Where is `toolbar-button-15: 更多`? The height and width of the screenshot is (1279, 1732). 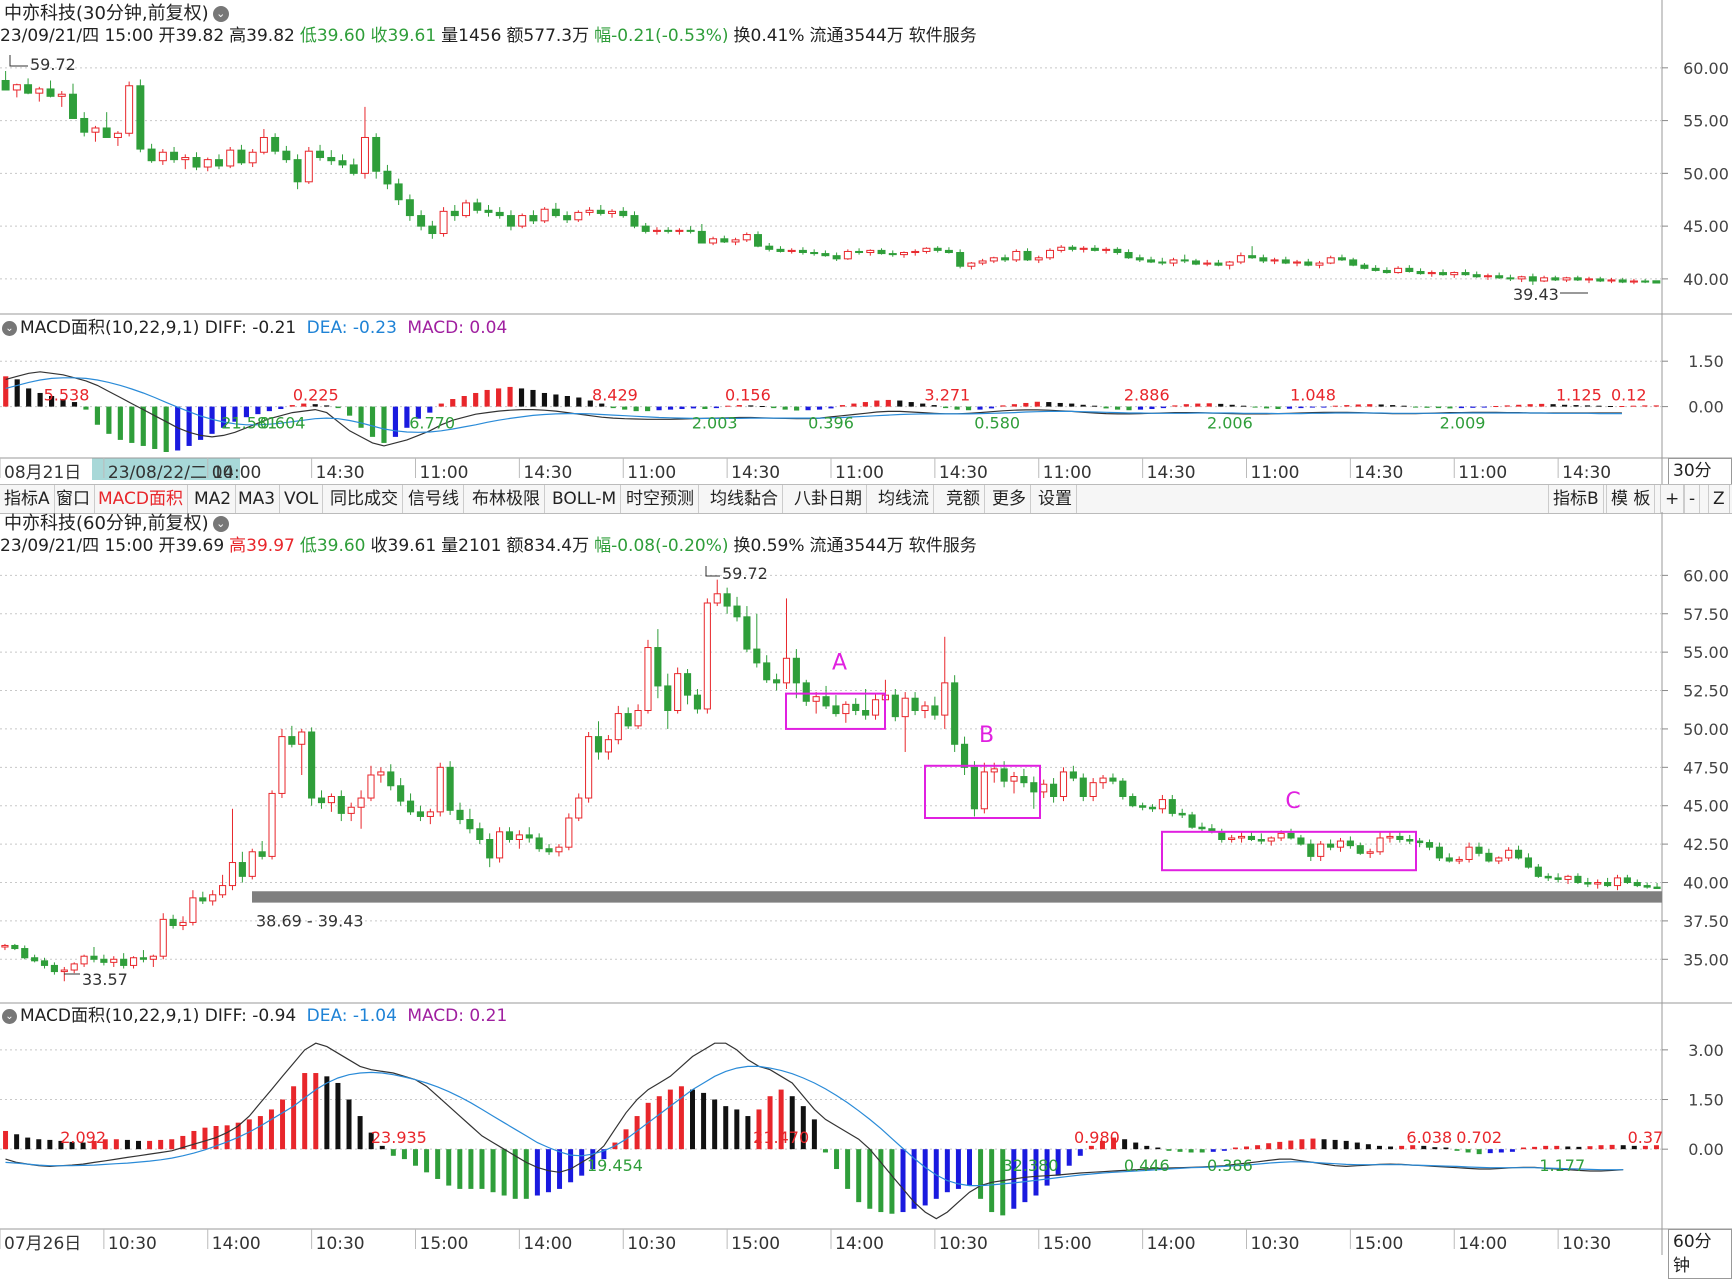 toolbar-button-15: 更多 is located at coordinates (1009, 499).